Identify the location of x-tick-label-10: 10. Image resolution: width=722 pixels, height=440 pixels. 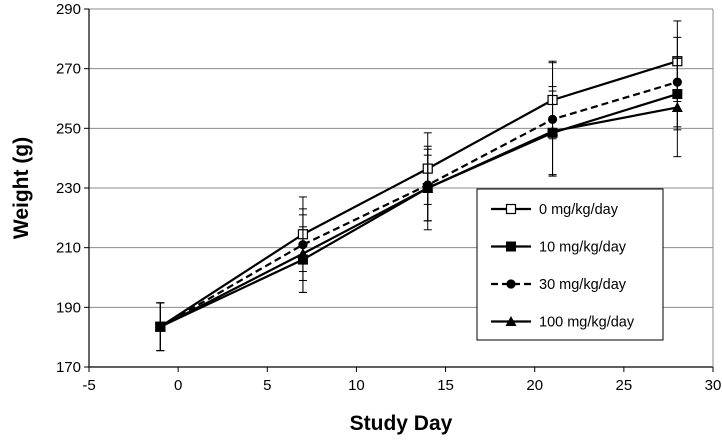
(356, 385).